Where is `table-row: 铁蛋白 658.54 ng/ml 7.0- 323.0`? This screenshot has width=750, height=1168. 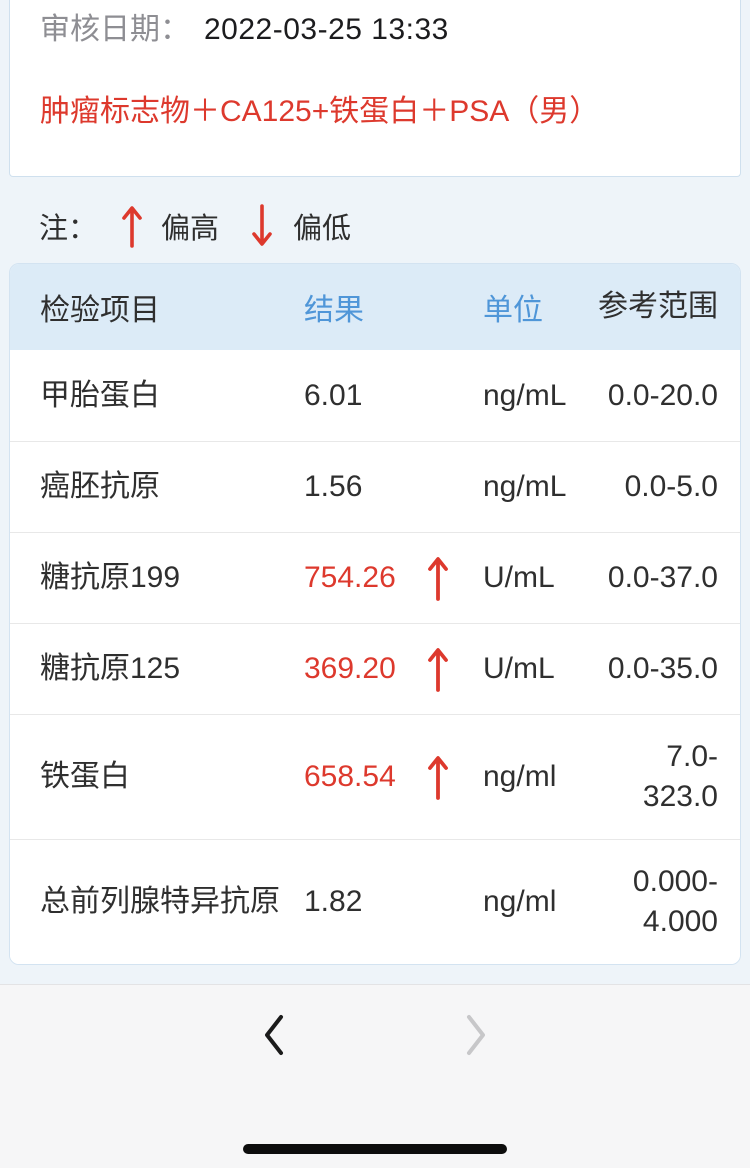
table-row: 铁蛋白 658.54 ng/ml 7.0- 323.0 is located at coordinates (375, 776).